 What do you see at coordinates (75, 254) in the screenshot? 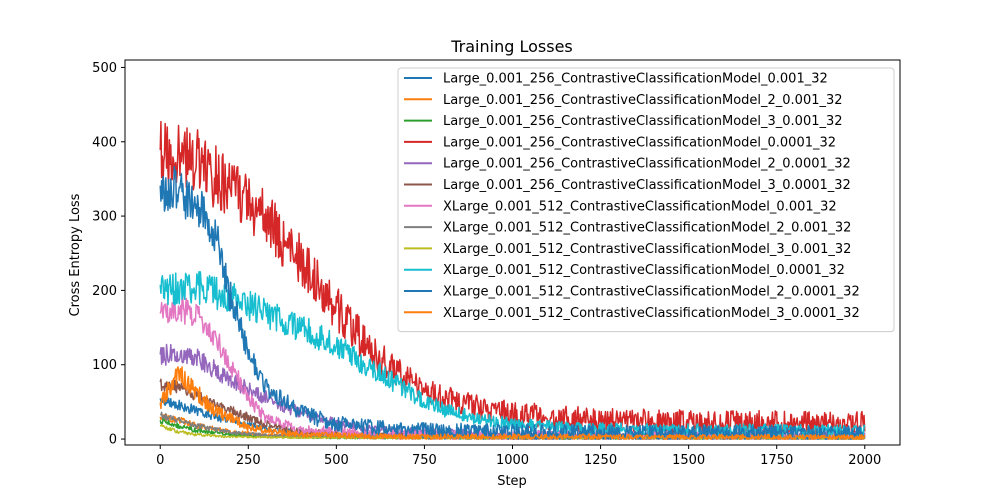
I see `y-axis-label: Cross Entropy Loss` at bounding box center [75, 254].